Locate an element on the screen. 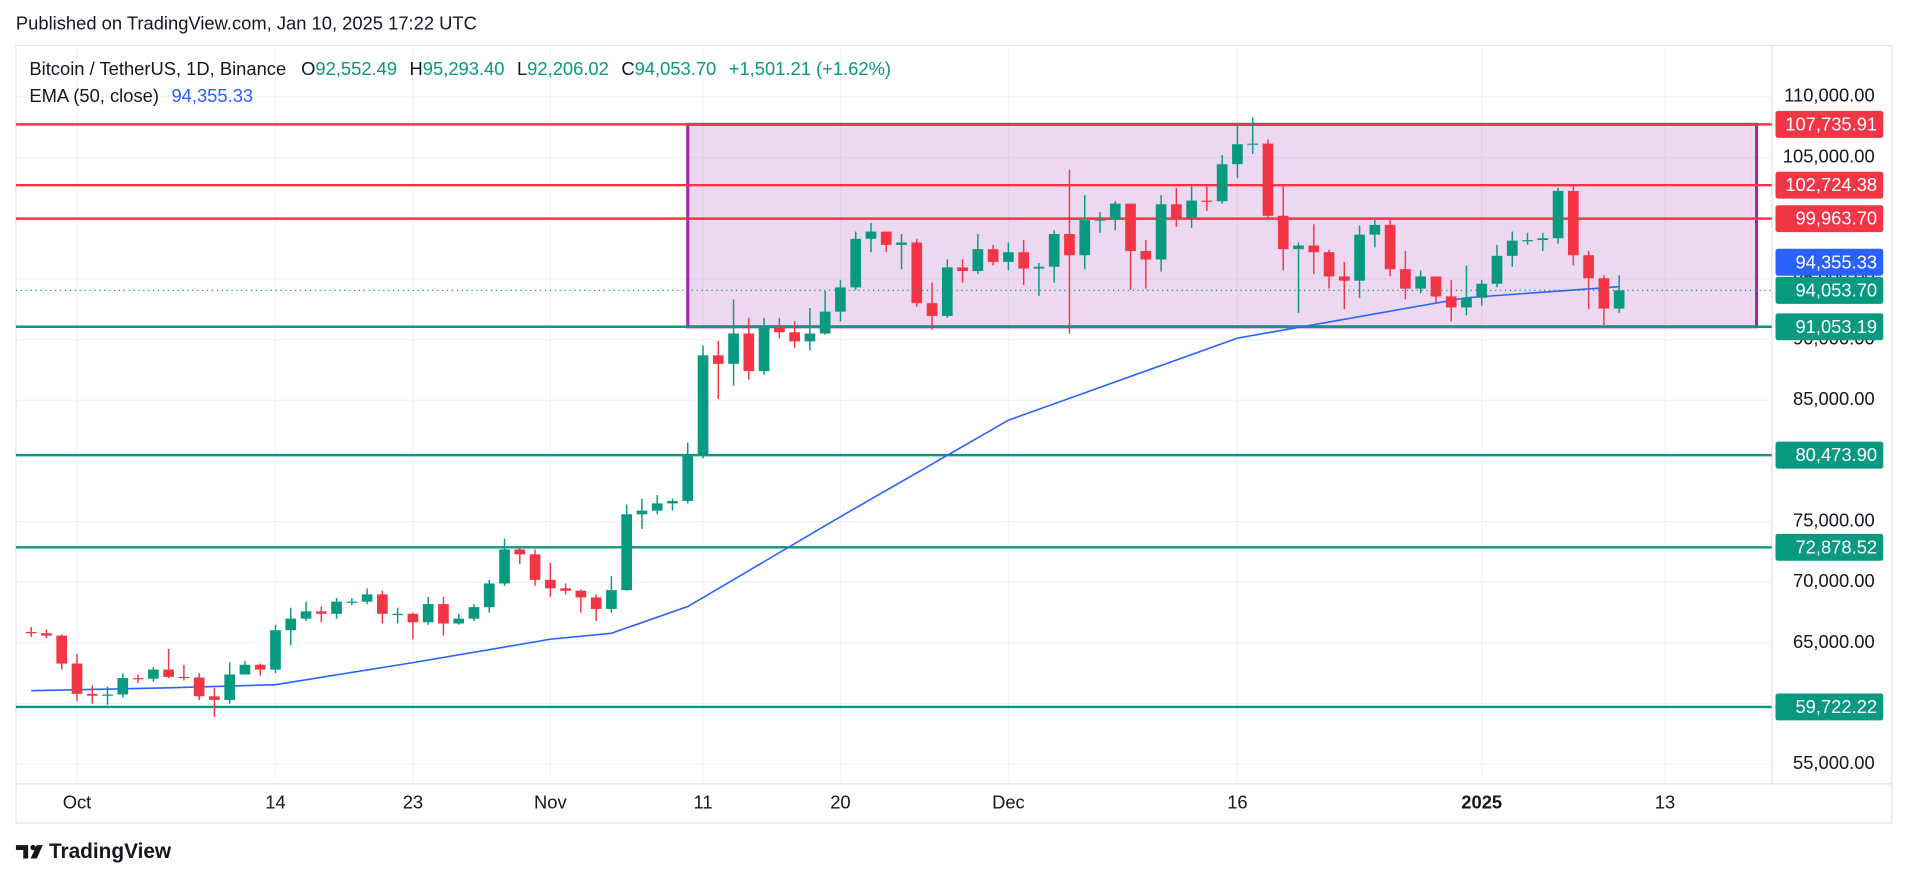  x-tick-label: 16 is located at coordinates (1237, 801).